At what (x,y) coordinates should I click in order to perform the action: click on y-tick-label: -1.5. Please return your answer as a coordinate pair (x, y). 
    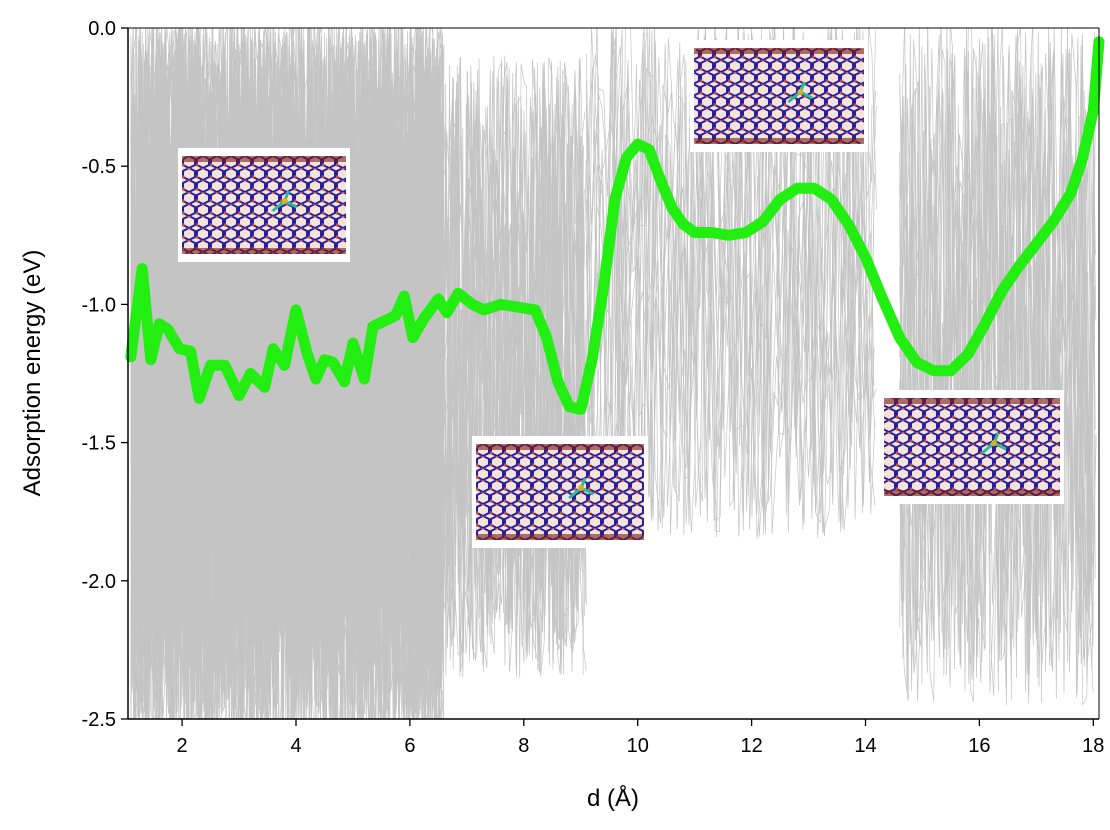
    Looking at the image, I should click on (99, 444).